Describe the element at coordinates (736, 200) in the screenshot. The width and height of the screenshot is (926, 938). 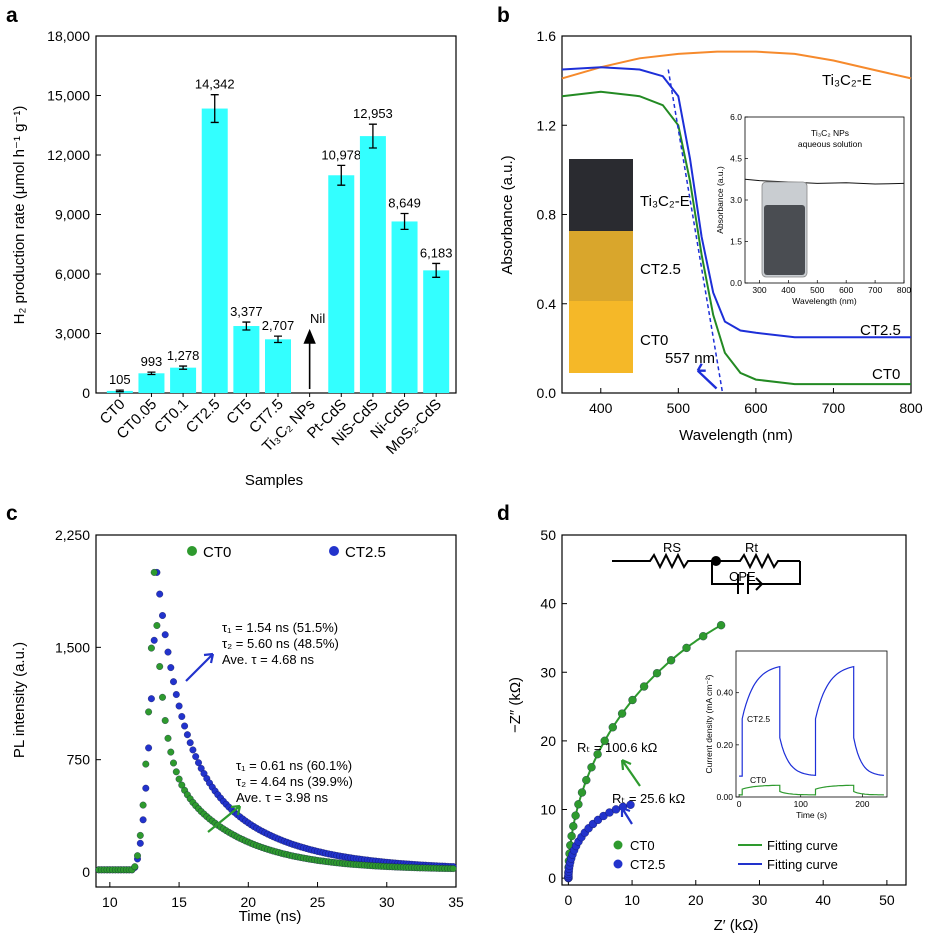
I see `panel-b-inset-ytick-label-2: 3.0` at that location.